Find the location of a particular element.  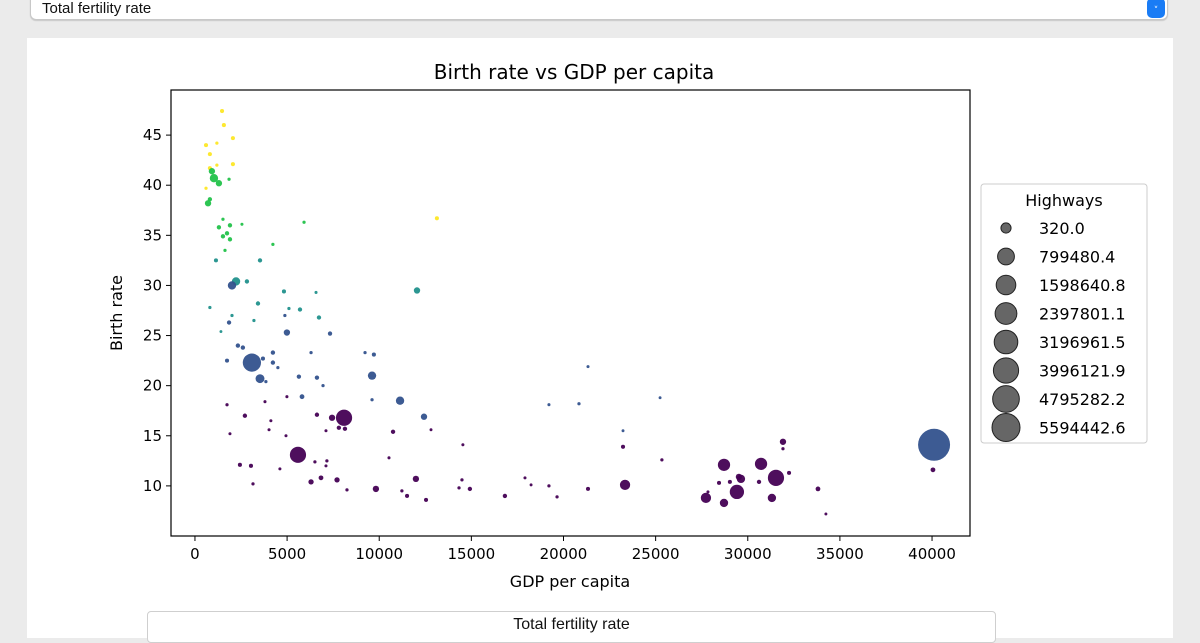

legend-title: Highways is located at coordinates (1063, 200).